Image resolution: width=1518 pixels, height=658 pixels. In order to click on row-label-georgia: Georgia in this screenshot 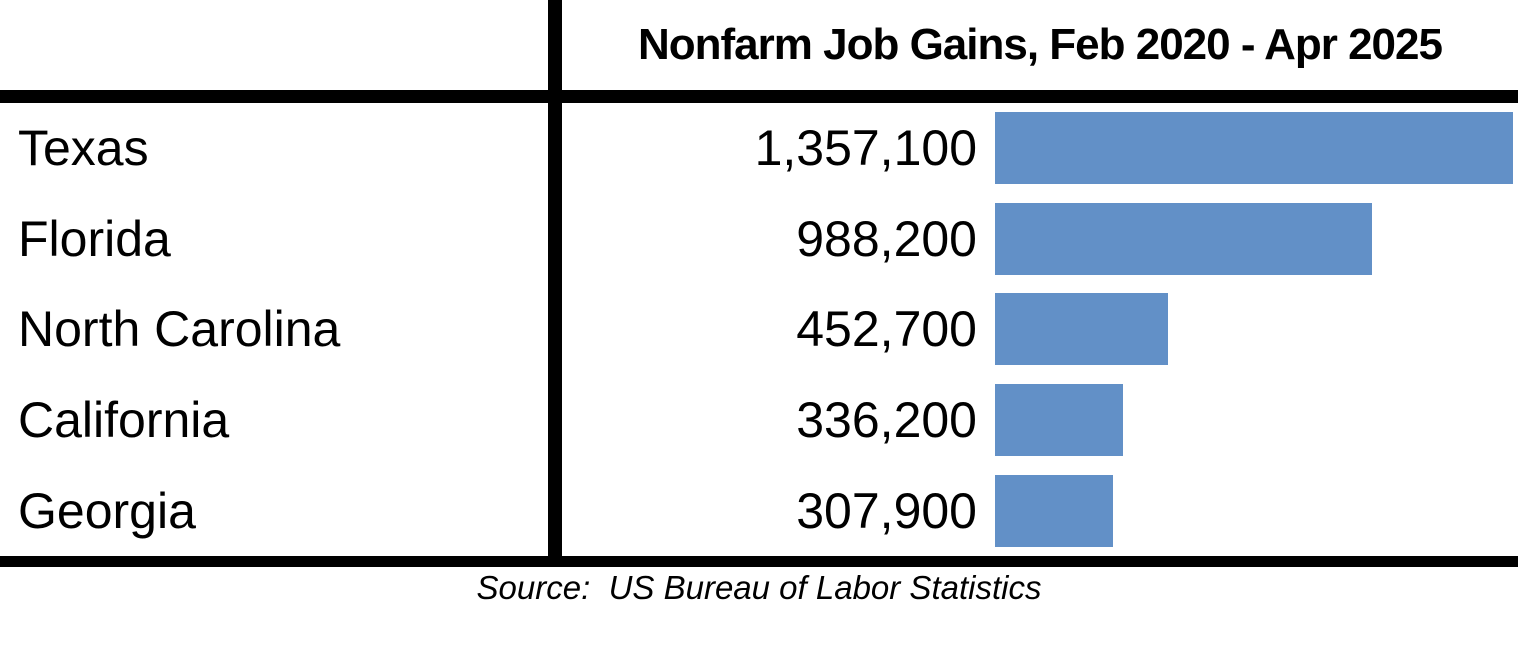, I will do `click(107, 510)`.